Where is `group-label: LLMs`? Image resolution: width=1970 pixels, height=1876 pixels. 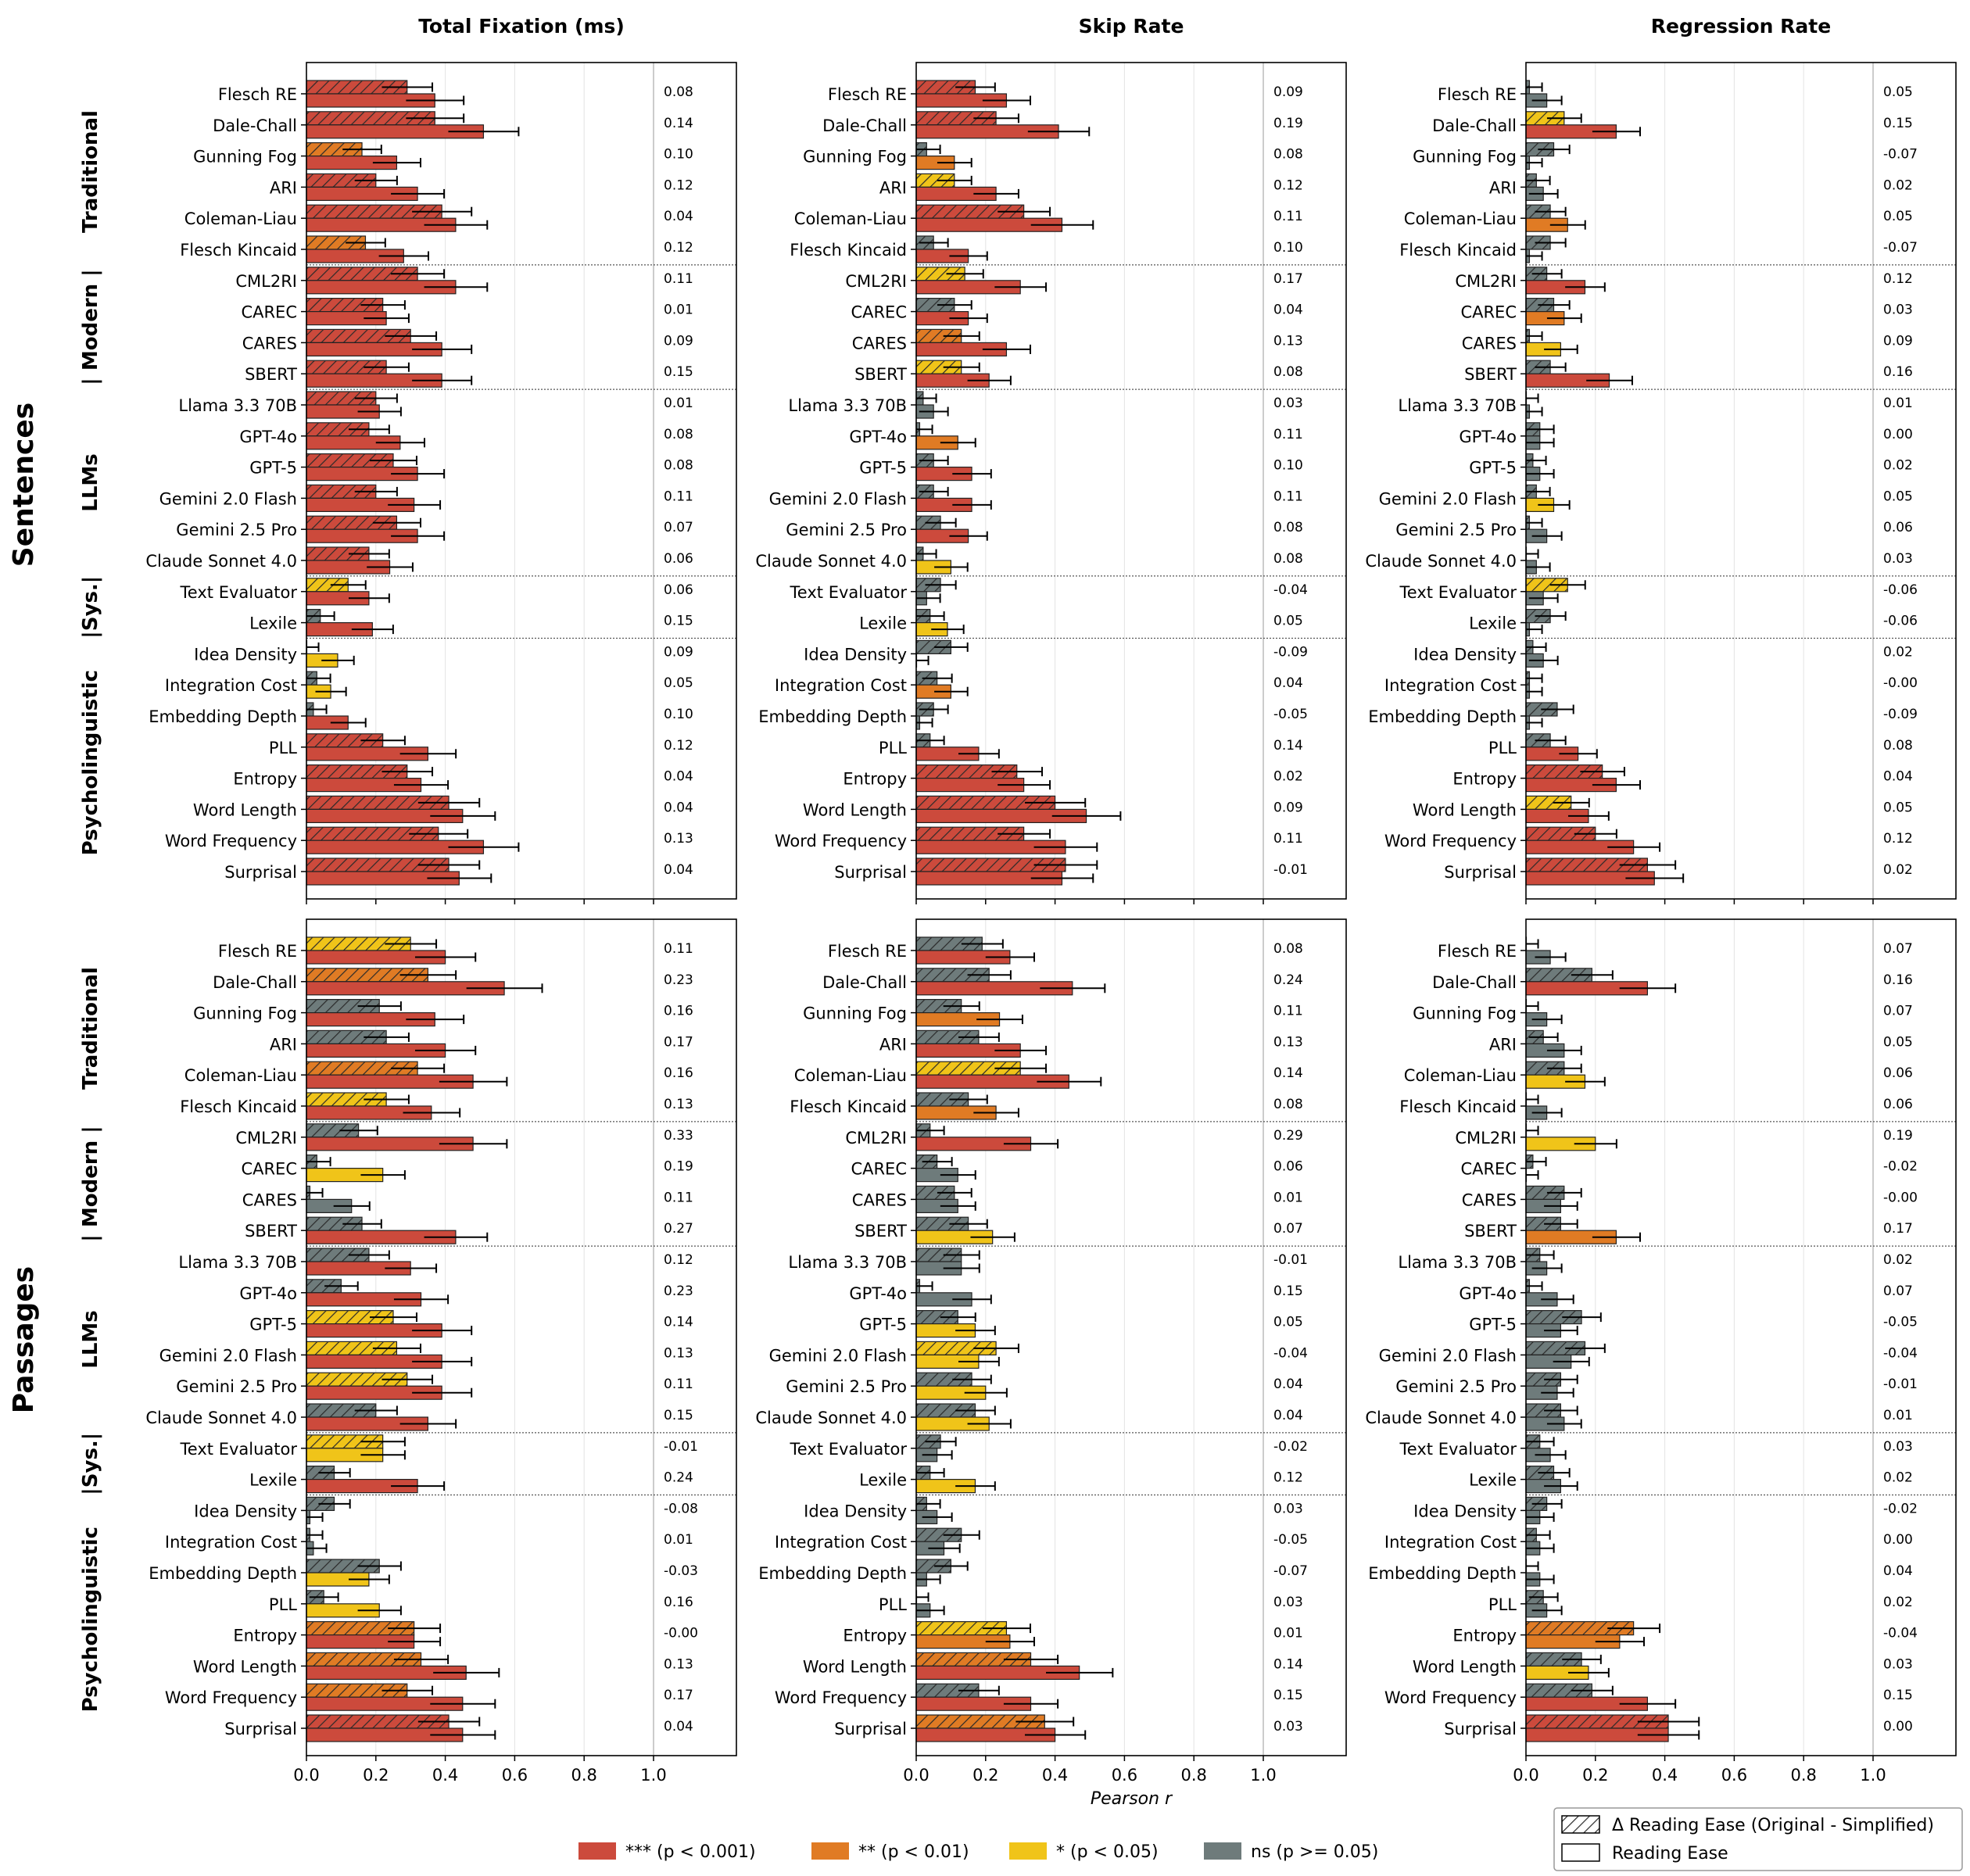 group-label: LLMs is located at coordinates (90, 1339).